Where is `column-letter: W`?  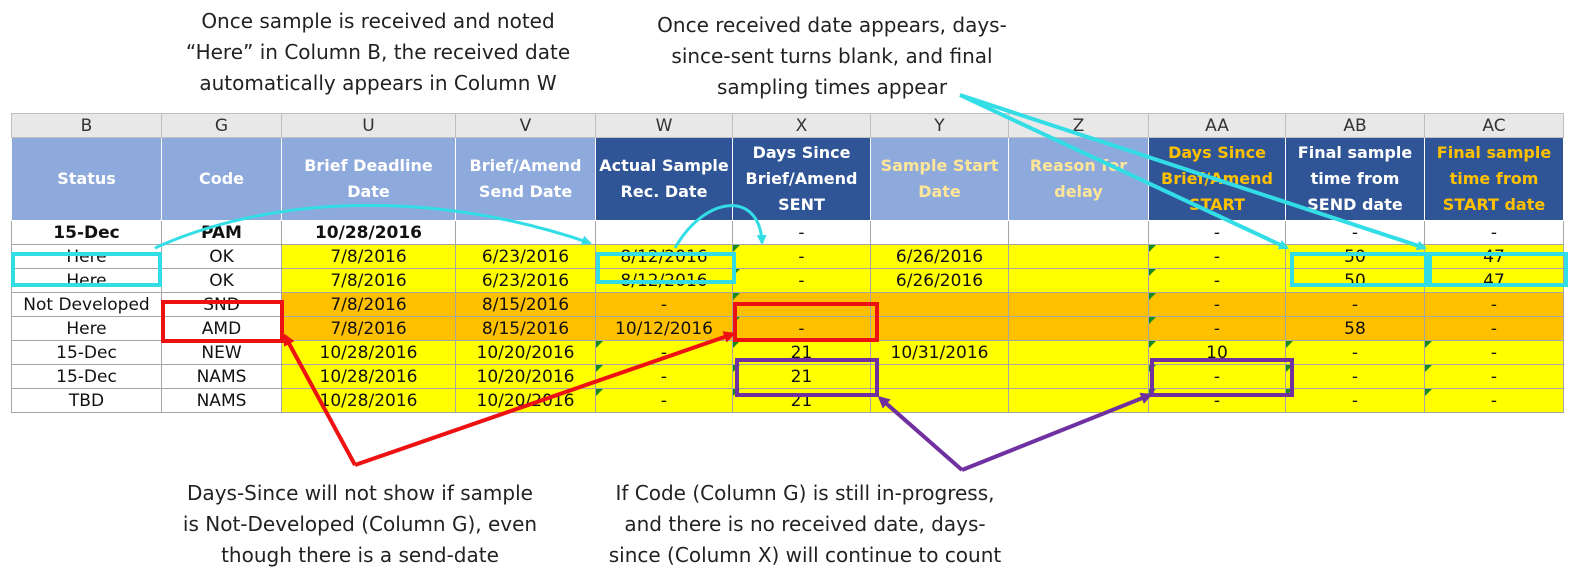
column-letter: W is located at coordinates (664, 125).